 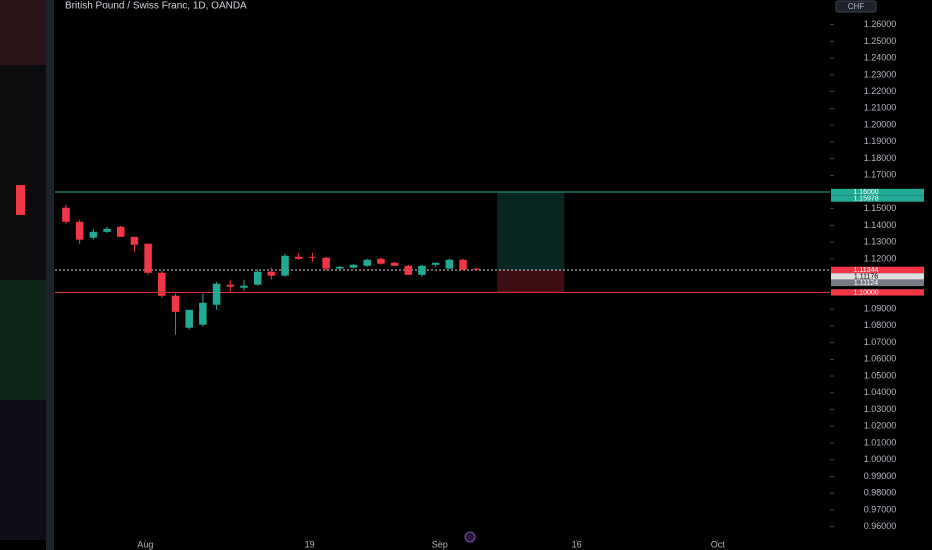 What do you see at coordinates (20, 200) in the screenshot?
I see `left-panel-candle` at bounding box center [20, 200].